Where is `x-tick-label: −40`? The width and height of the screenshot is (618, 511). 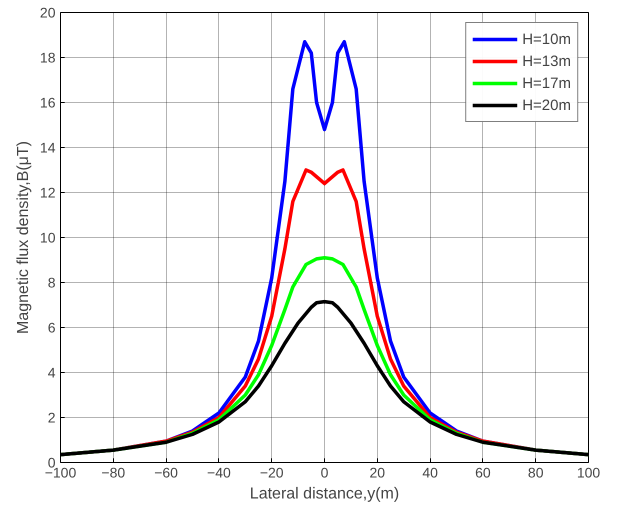
x-tick-label: −40 is located at coordinates (219, 472).